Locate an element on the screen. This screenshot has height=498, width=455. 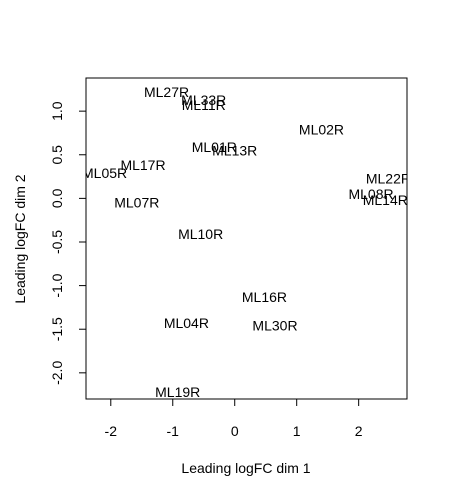
y-tick-label: -0.5 is located at coordinates (57, 242).